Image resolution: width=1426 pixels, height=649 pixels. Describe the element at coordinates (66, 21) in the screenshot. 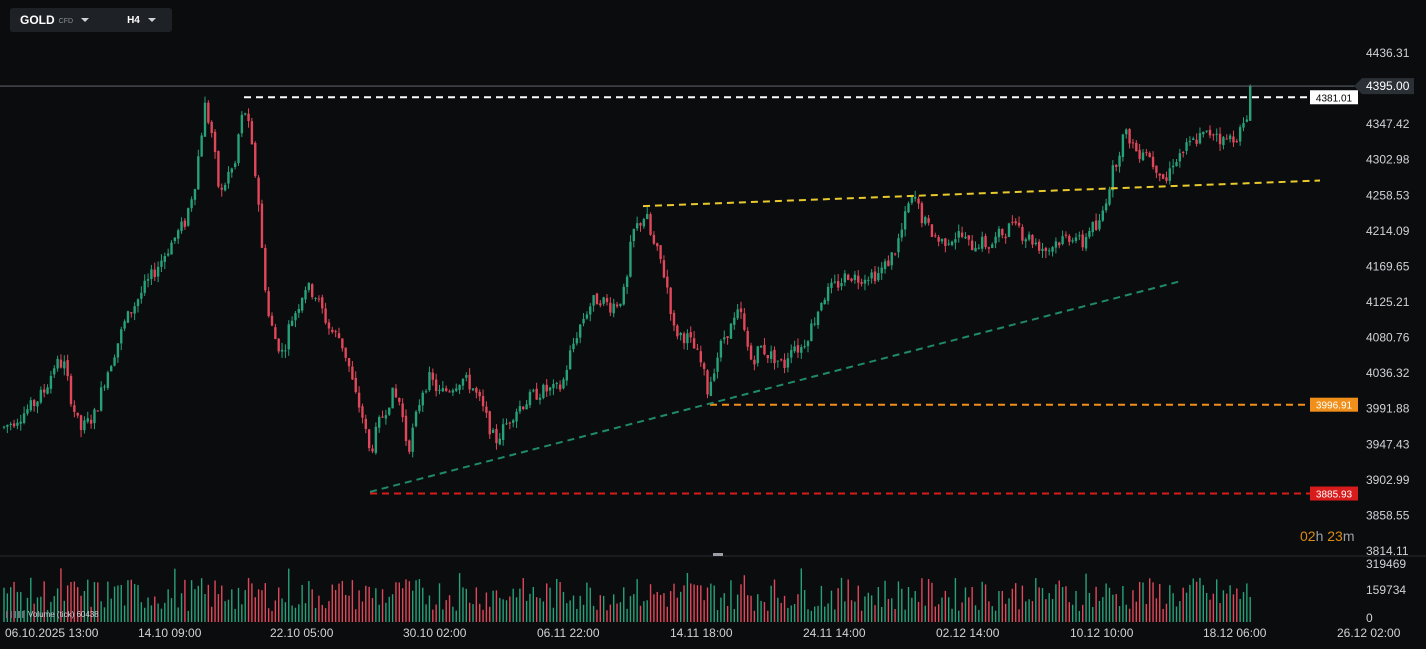

I see `symbol-type: CFD` at that location.